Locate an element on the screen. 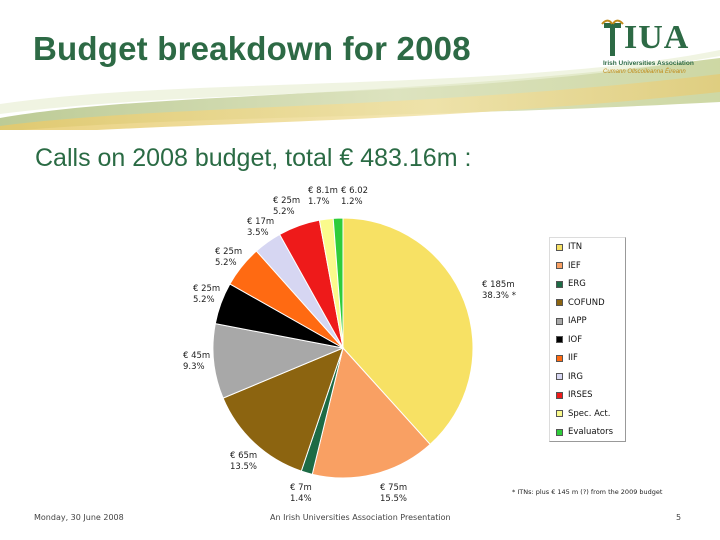 The width and height of the screenshot is (720, 540). data-label-percent-irses: 5.2% is located at coordinates (284, 212).